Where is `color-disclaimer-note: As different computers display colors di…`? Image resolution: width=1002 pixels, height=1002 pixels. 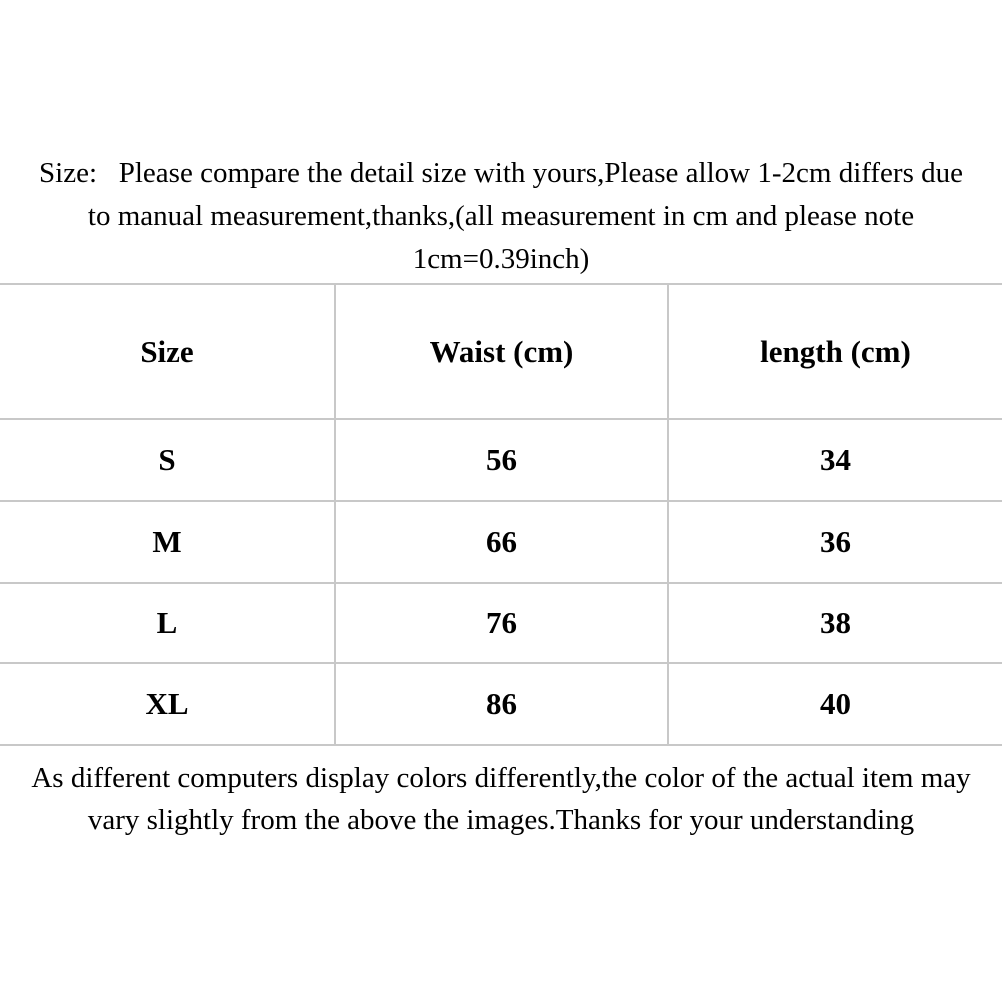
color-disclaimer-note: As different computers display colors di… is located at coordinates (501, 799).